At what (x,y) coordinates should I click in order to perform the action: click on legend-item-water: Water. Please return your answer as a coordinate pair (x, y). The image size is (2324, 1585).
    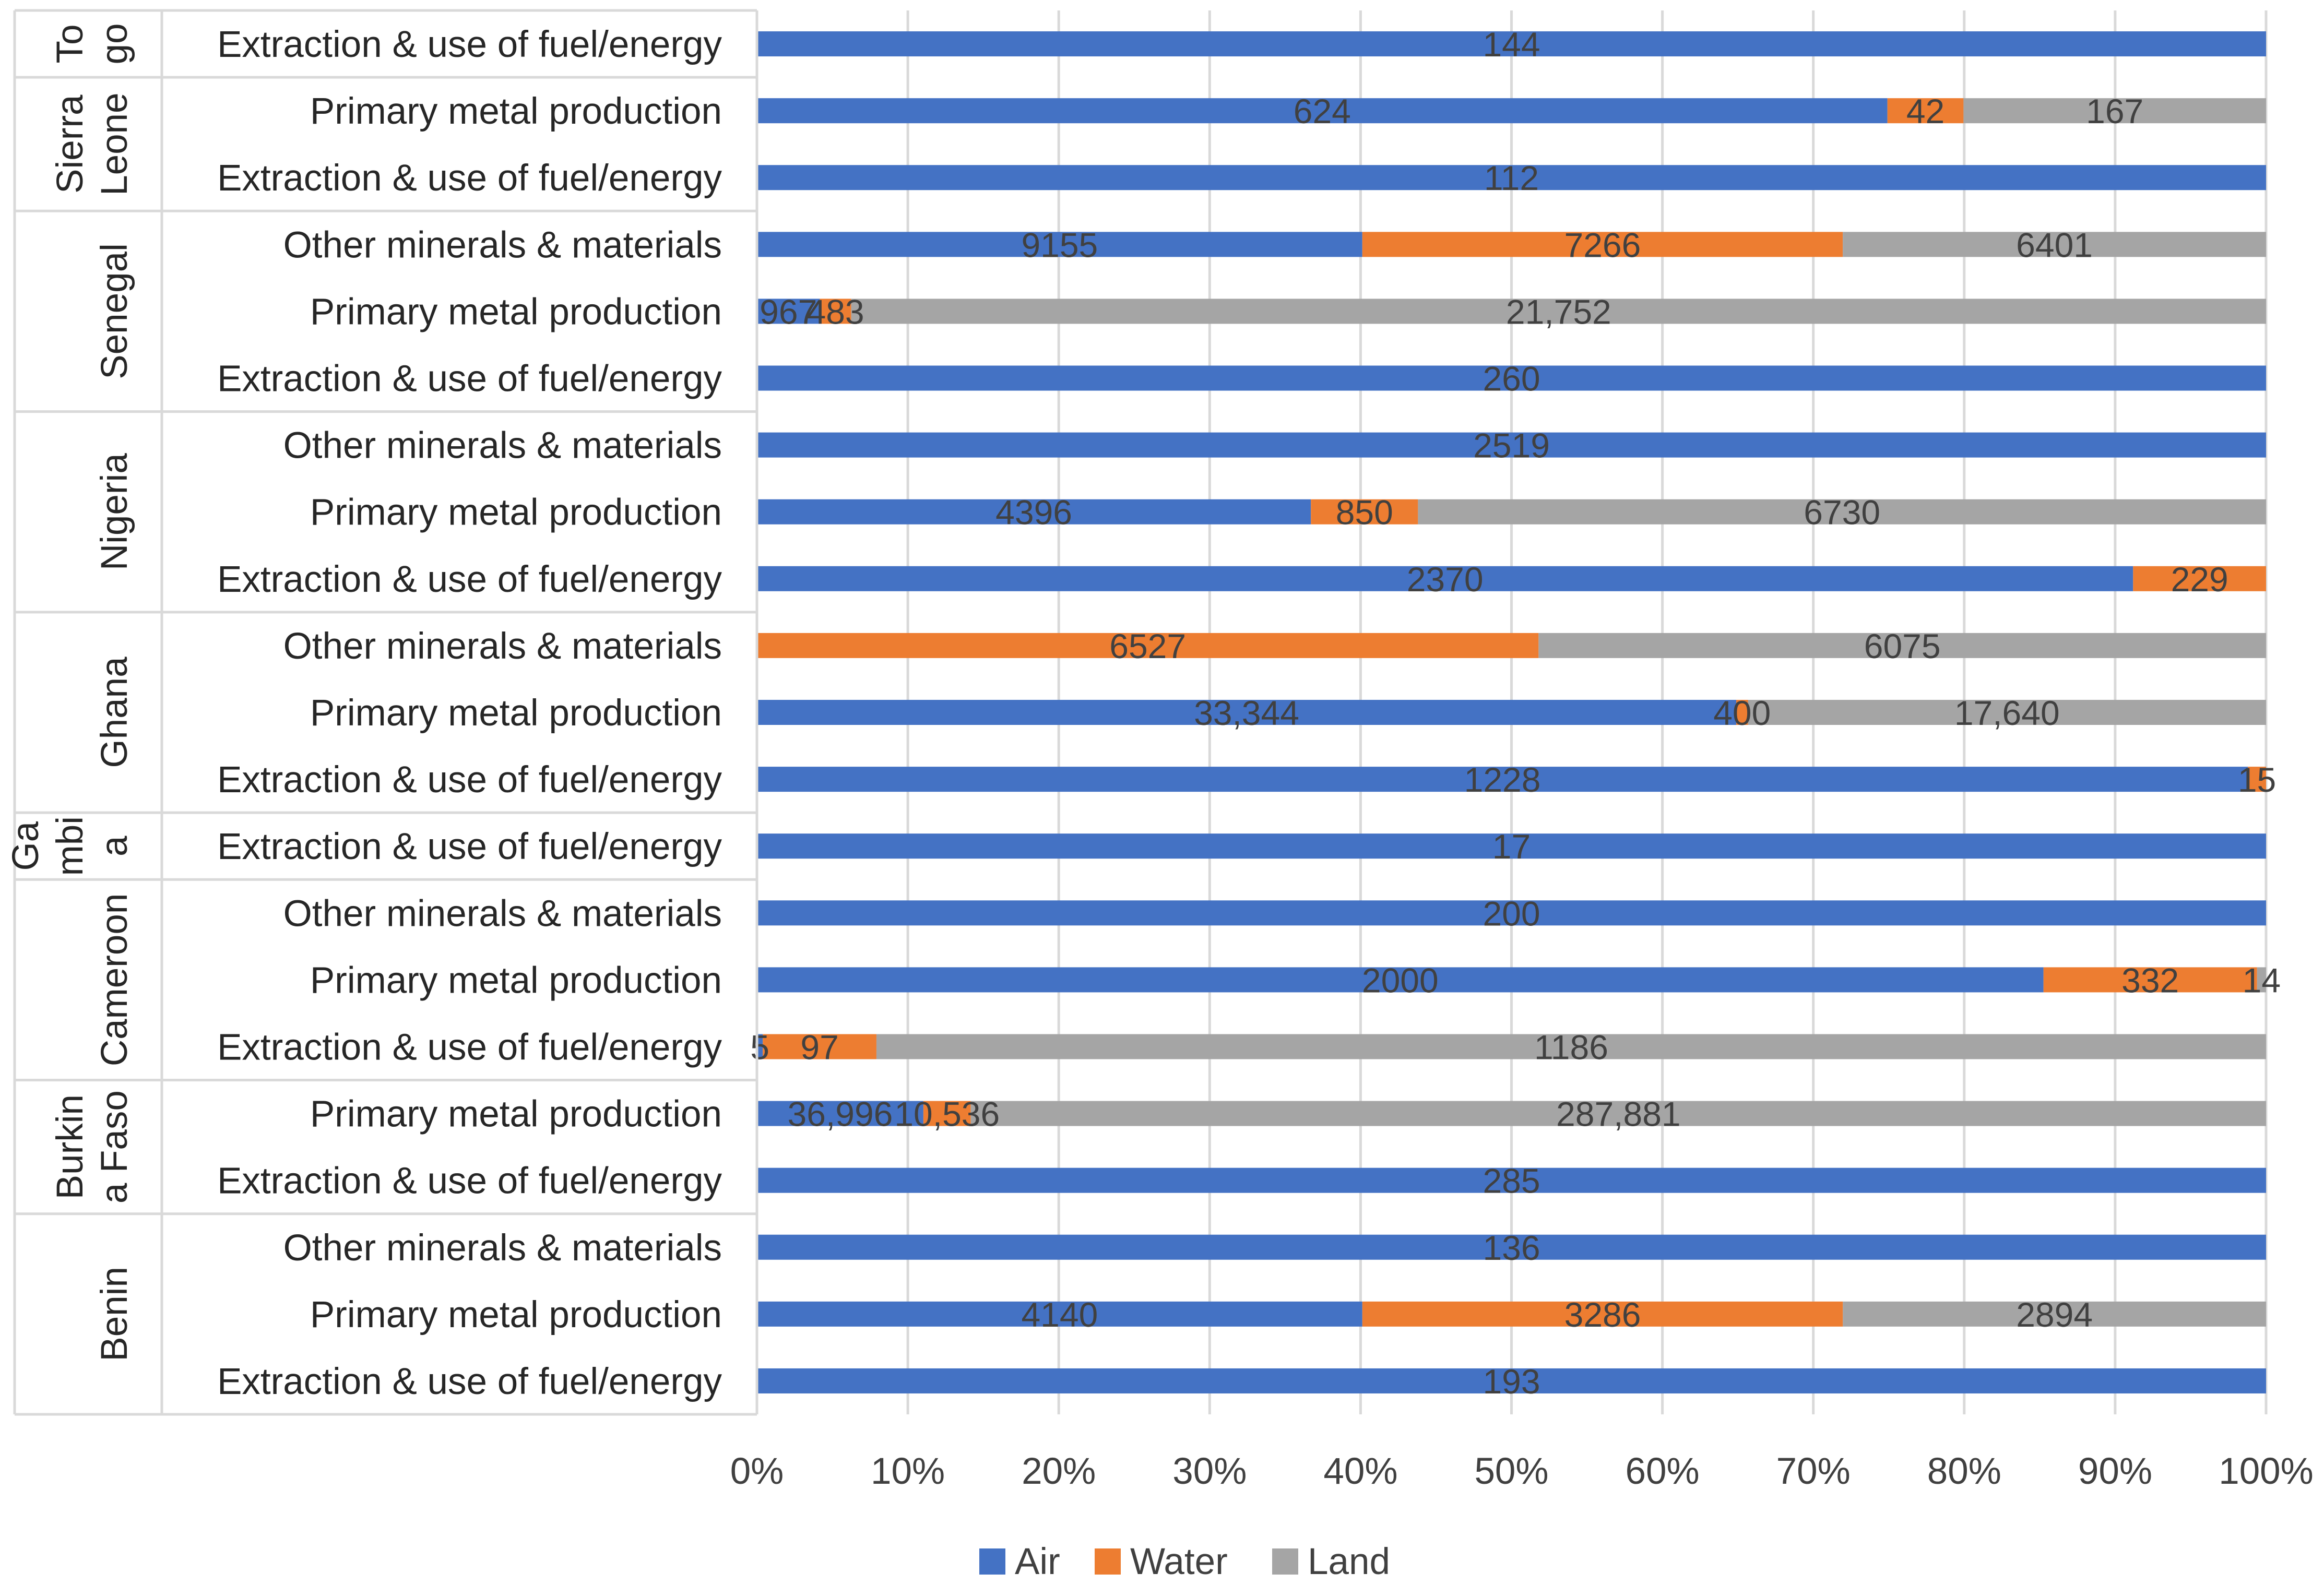
    Looking at the image, I should click on (1162, 1561).